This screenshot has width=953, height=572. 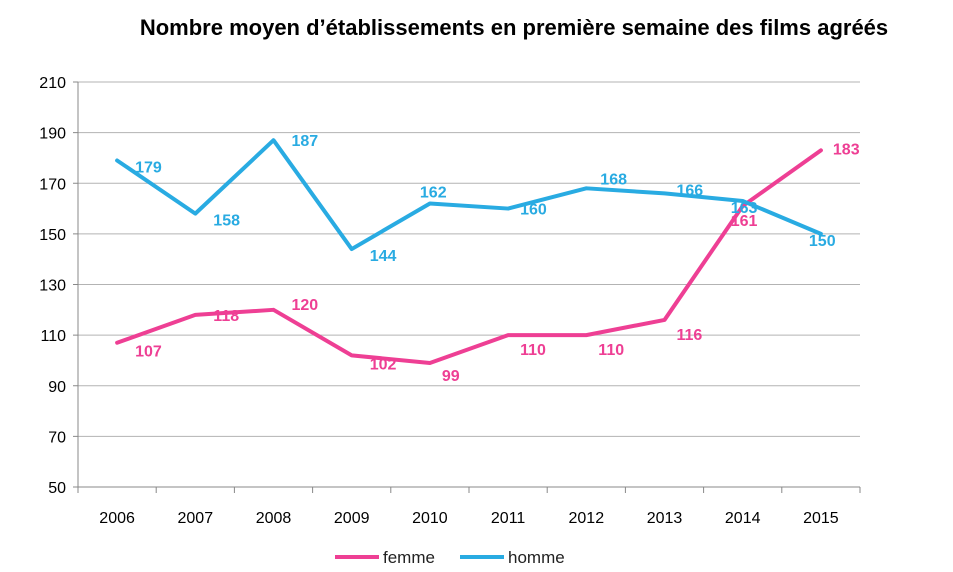 I want to click on data-label-homme: 160, so click(x=533, y=210).